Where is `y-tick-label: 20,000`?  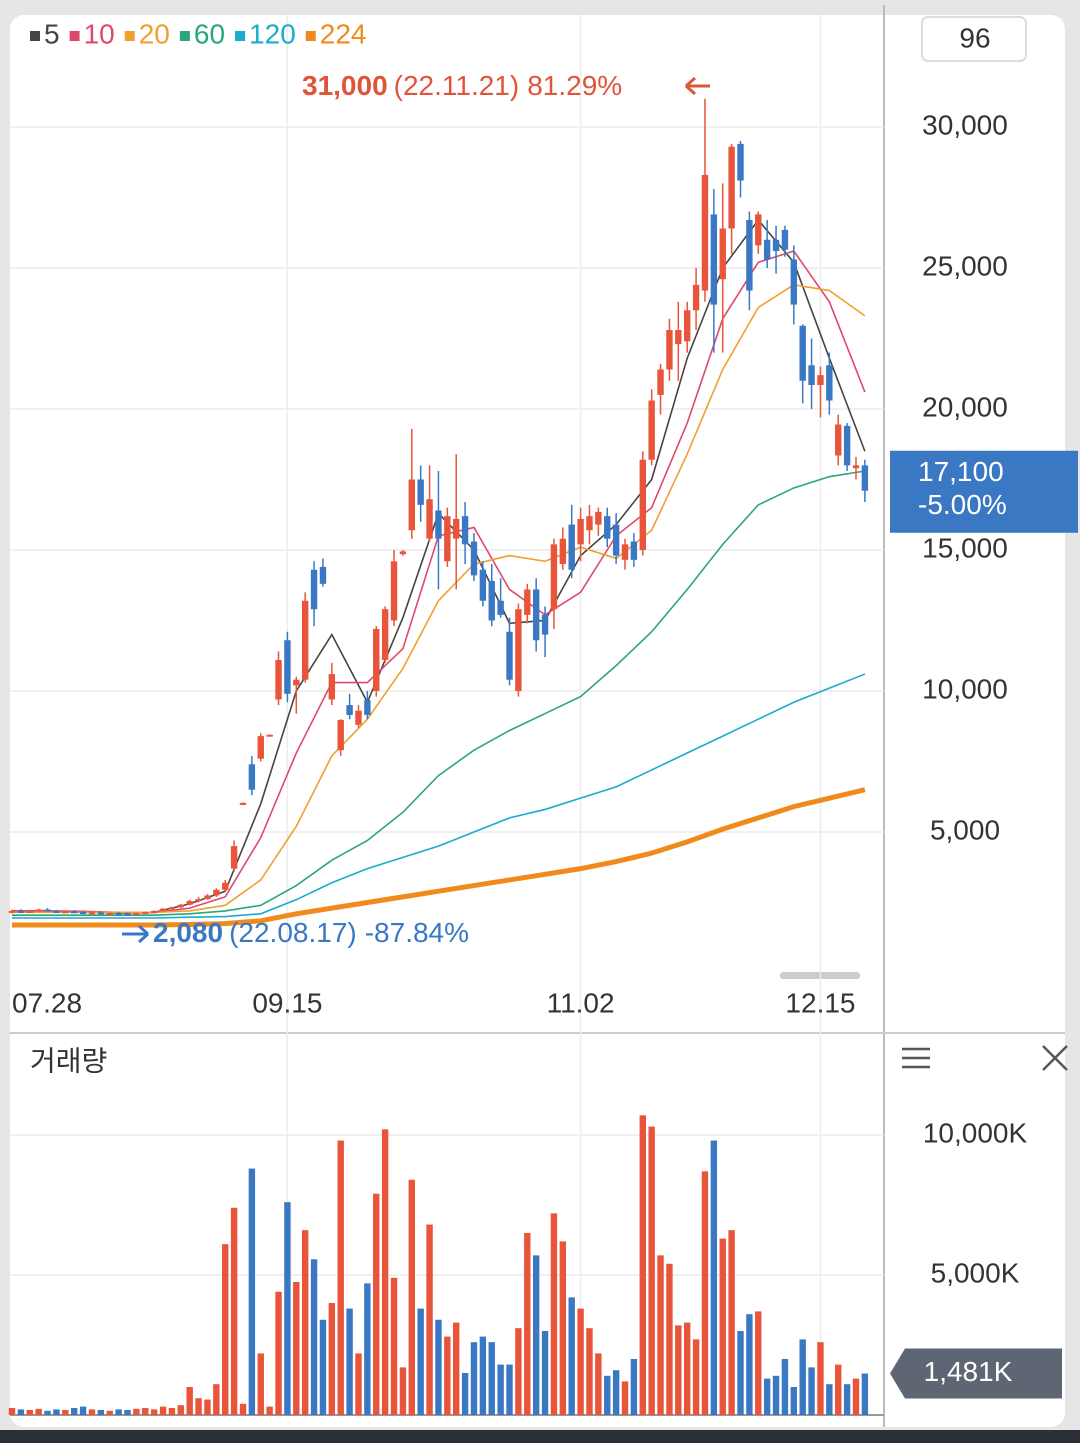 y-tick-label: 20,000 is located at coordinates (965, 406).